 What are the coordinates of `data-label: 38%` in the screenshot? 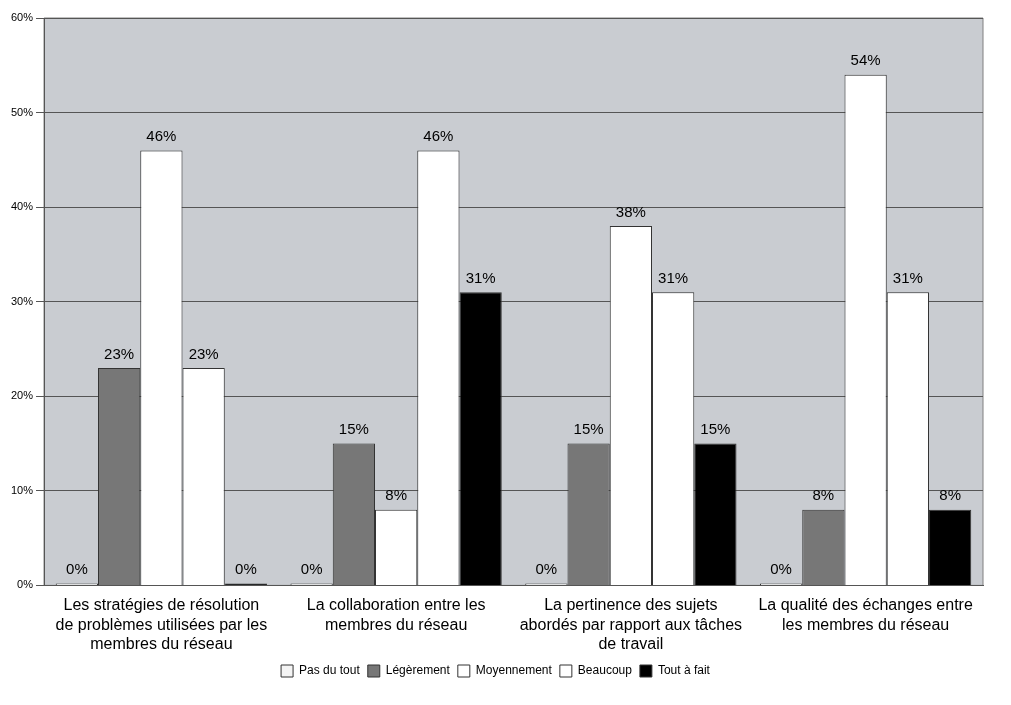 It's located at (630, 211).